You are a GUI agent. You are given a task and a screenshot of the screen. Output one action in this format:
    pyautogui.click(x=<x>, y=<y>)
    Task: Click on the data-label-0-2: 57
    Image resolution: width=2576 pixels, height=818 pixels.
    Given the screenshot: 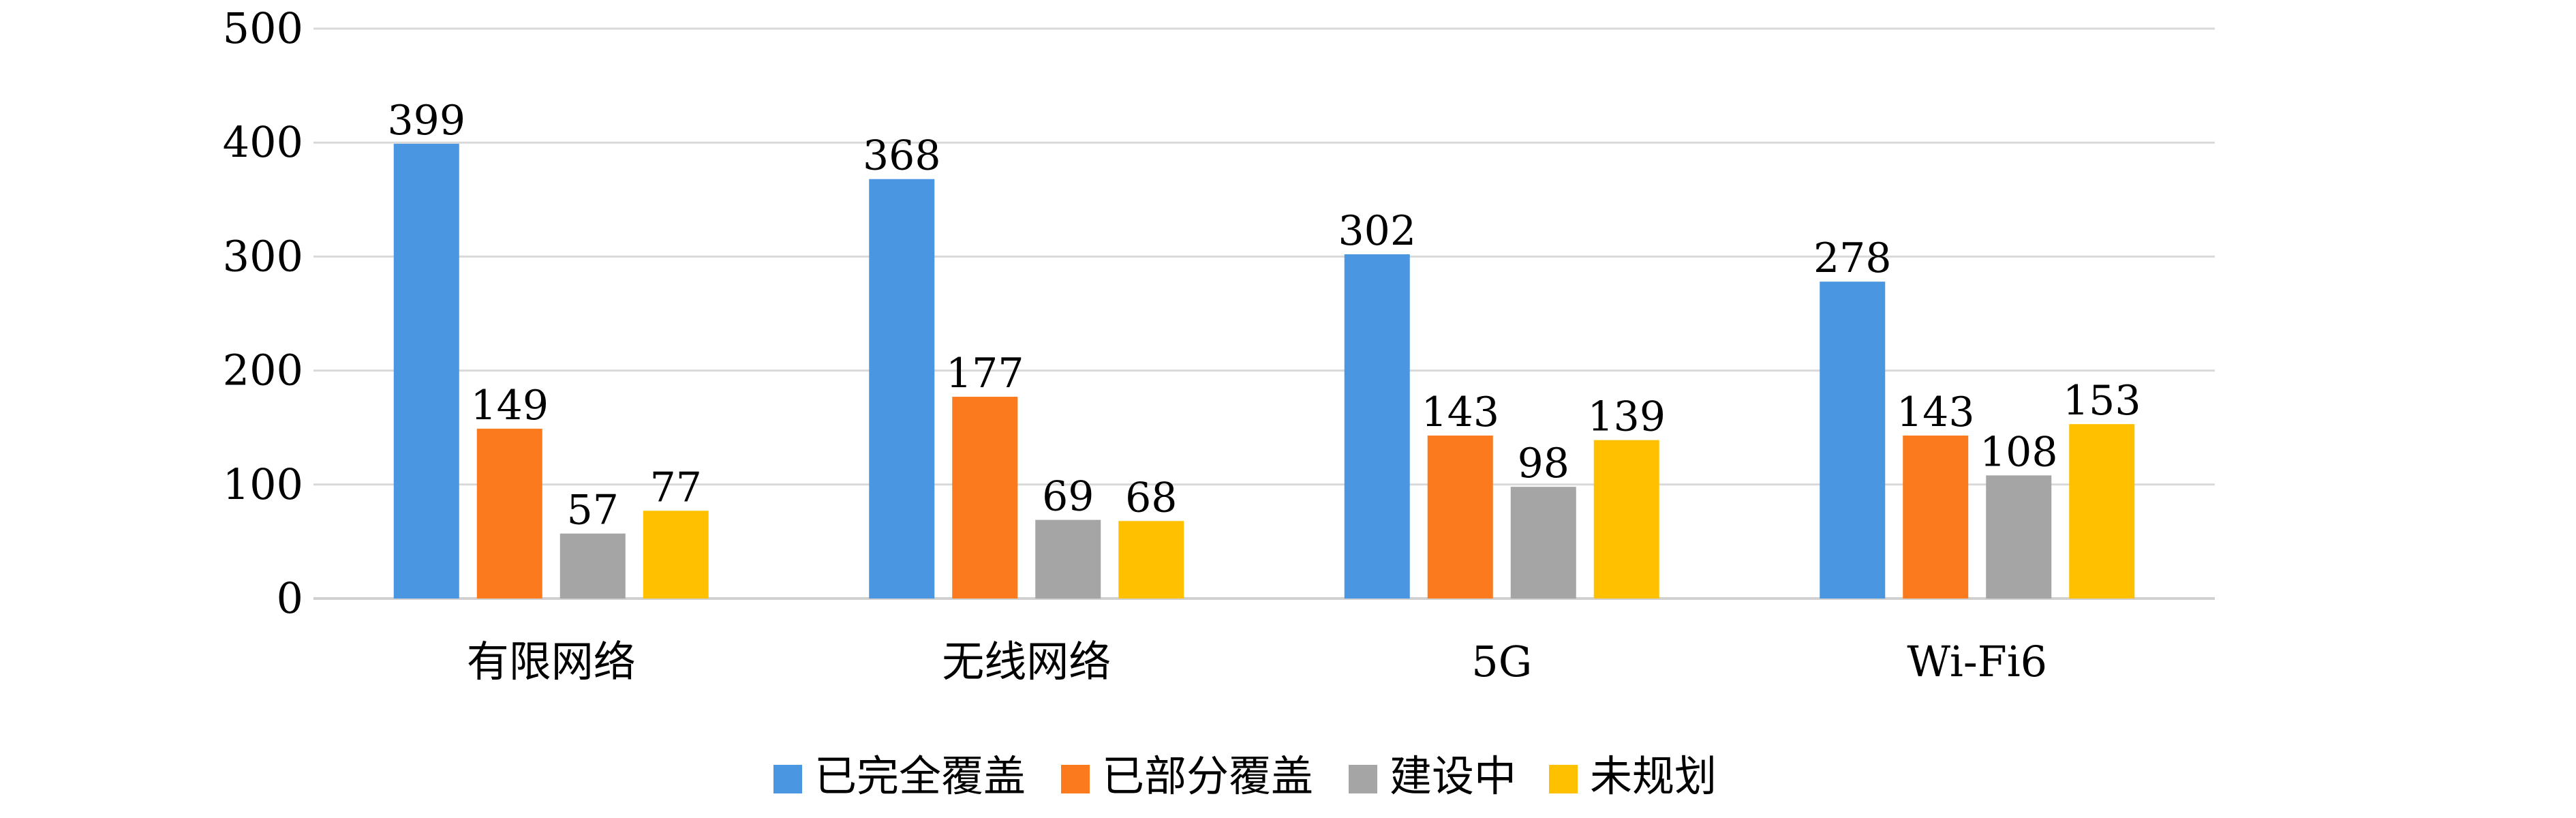 What is the action you would take?
    pyautogui.click(x=593, y=510)
    